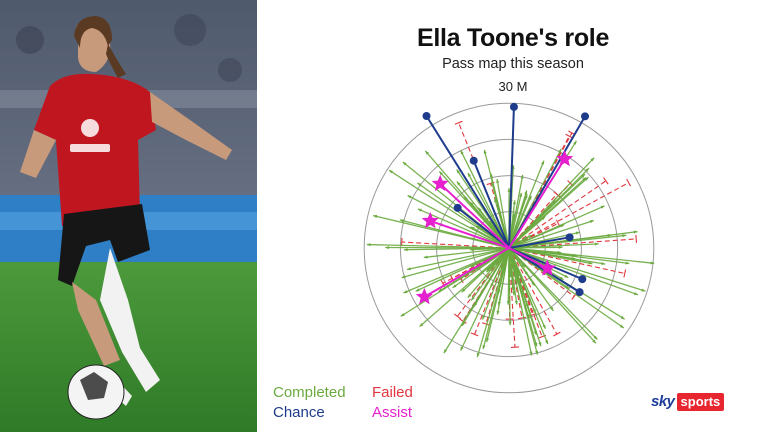 The width and height of the screenshot is (768, 432). Describe the element at coordinates (700, 401) in the screenshot. I see `sports-logo-text: sports` at that location.